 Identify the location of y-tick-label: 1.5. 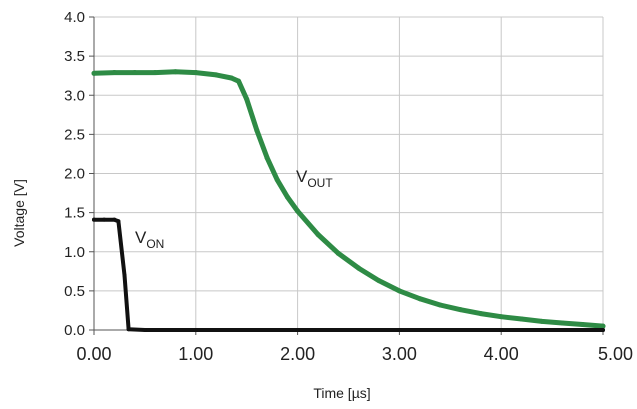
(74, 213).